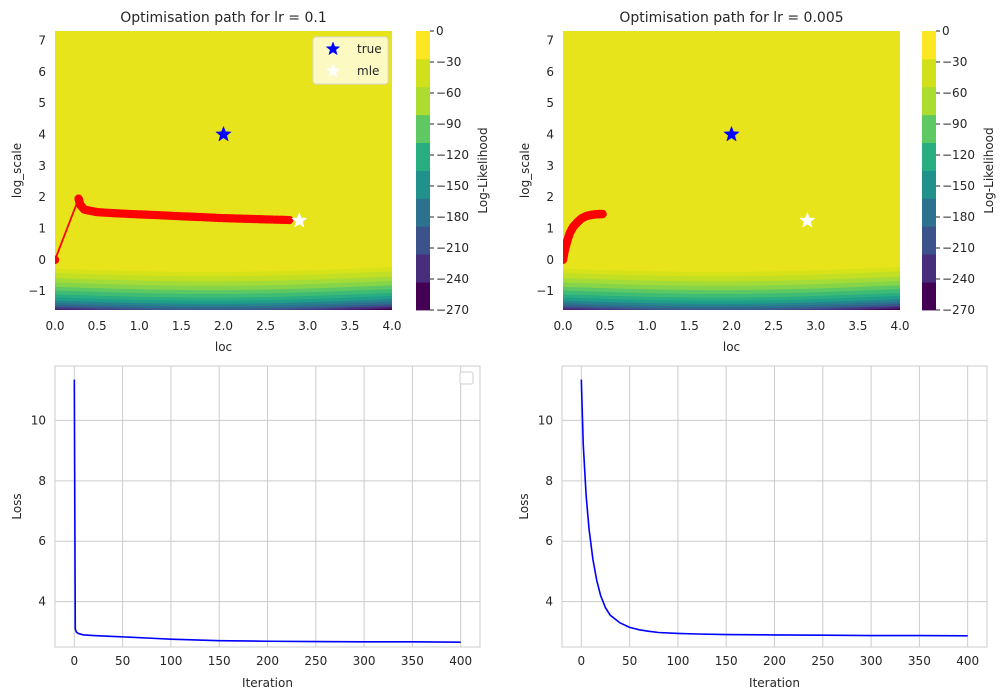 This screenshot has height=699, width=1006. I want to click on contour-fill-top, so click(731, 170).